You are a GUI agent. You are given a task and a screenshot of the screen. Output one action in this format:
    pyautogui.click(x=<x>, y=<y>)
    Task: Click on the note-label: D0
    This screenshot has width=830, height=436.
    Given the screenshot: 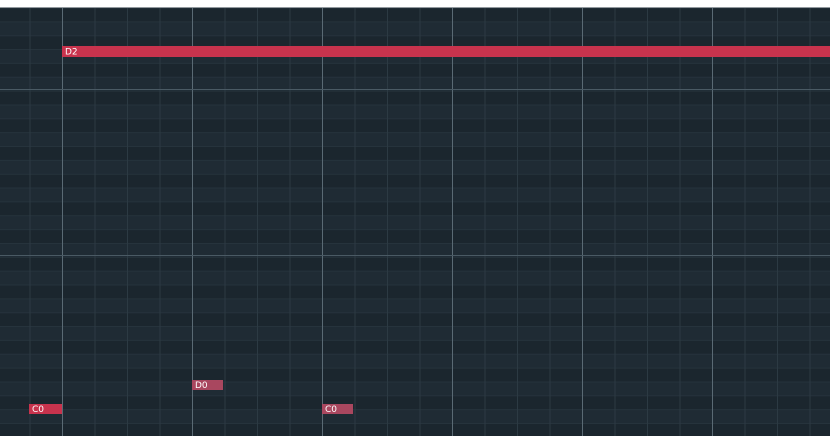 What is the action you would take?
    pyautogui.click(x=201, y=386)
    